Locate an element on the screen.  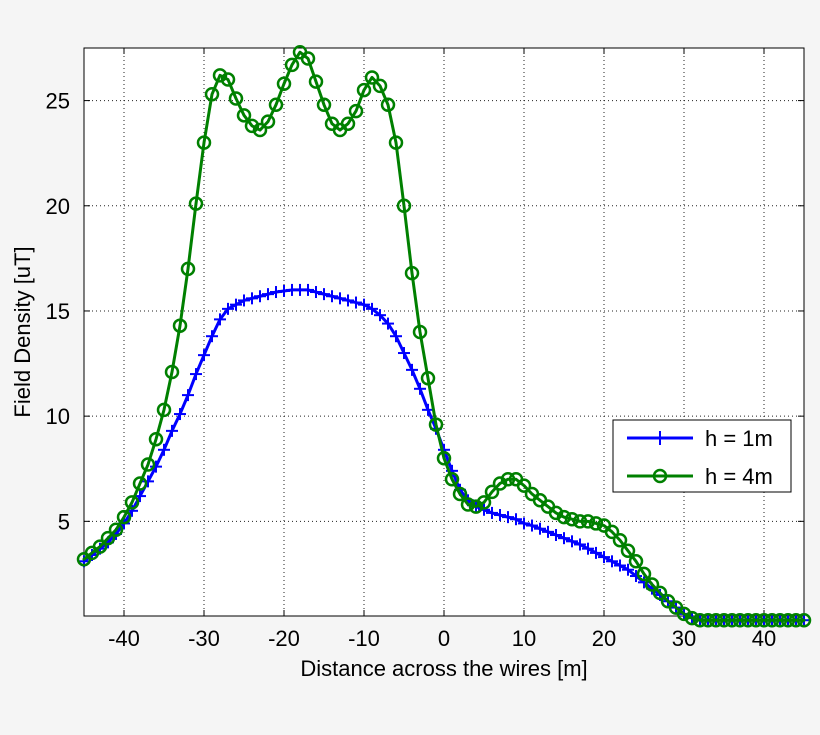
legend-marker-h4 is located at coordinates (660, 476).